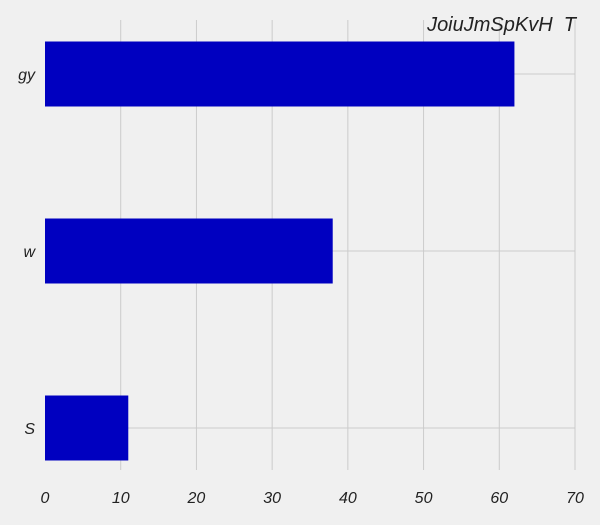 Image resolution: width=600 pixels, height=525 pixels. Describe the element at coordinates (424, 498) in the screenshot. I see `x-tick-label: 50` at that location.